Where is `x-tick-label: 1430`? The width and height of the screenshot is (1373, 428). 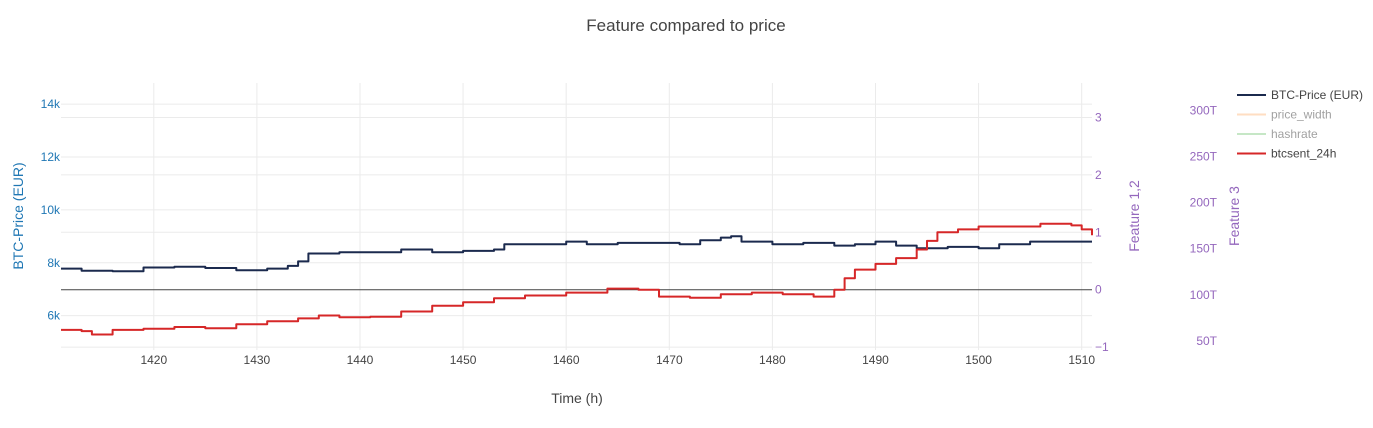 x-tick-label: 1430 is located at coordinates (257, 360).